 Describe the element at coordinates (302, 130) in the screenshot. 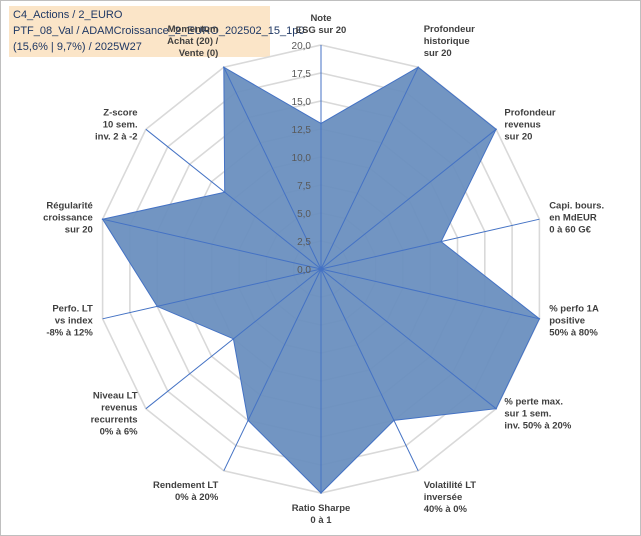

I see `tick-label: 12,5` at that location.